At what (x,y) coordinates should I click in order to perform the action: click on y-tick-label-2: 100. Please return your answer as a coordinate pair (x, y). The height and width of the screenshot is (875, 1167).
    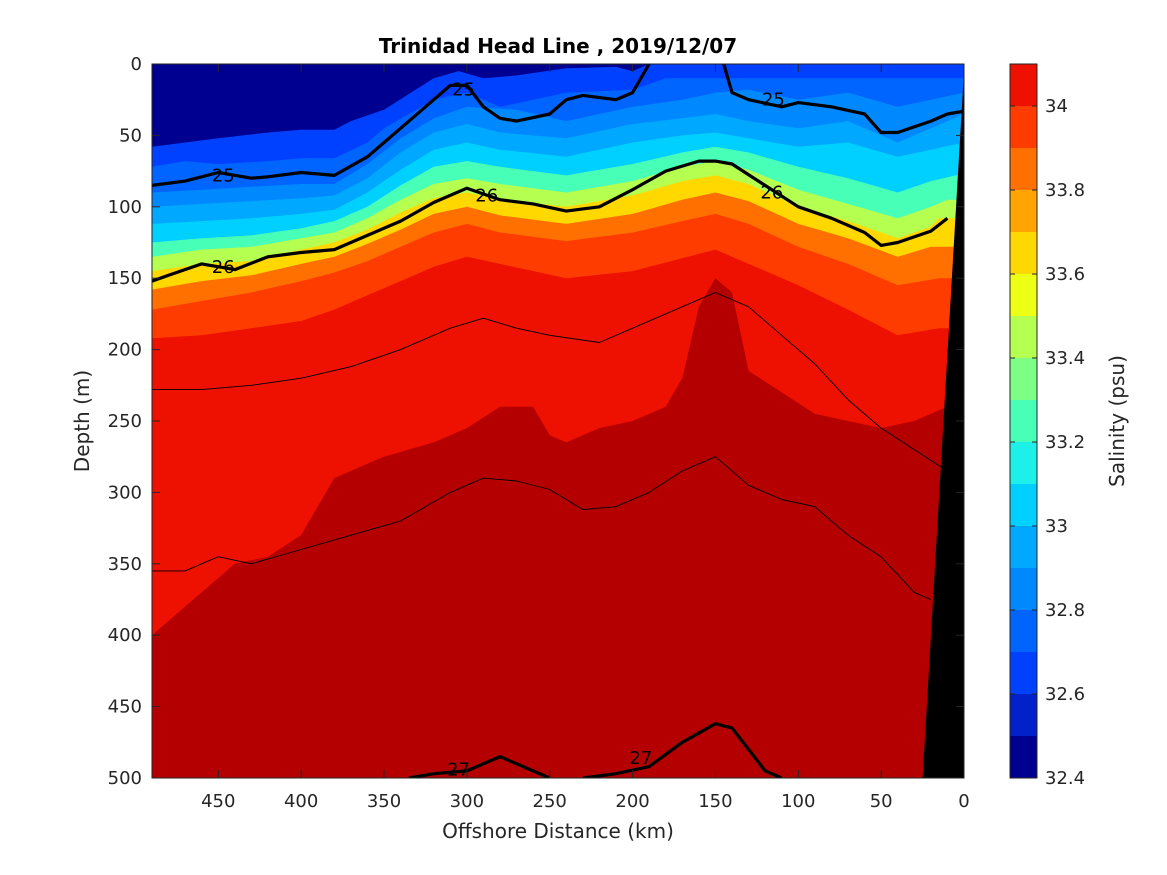
    Looking at the image, I should click on (125, 207).